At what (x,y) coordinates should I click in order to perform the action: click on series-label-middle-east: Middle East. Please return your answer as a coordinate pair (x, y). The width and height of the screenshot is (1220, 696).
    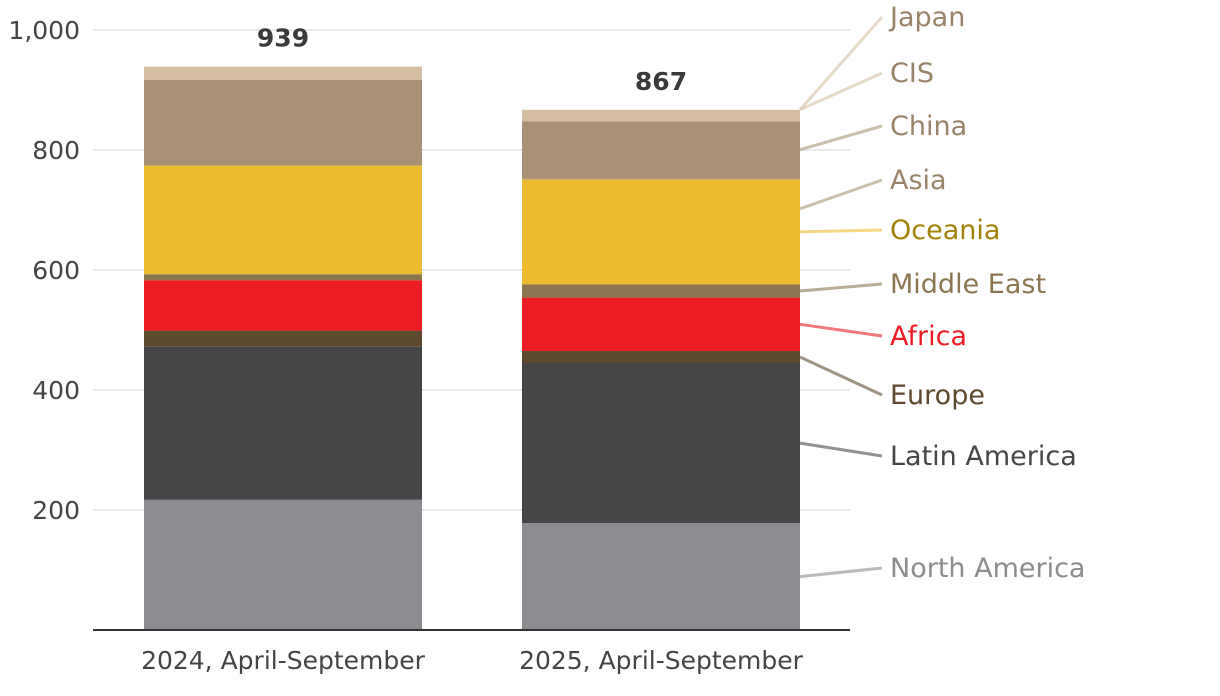
    Looking at the image, I should click on (968, 284).